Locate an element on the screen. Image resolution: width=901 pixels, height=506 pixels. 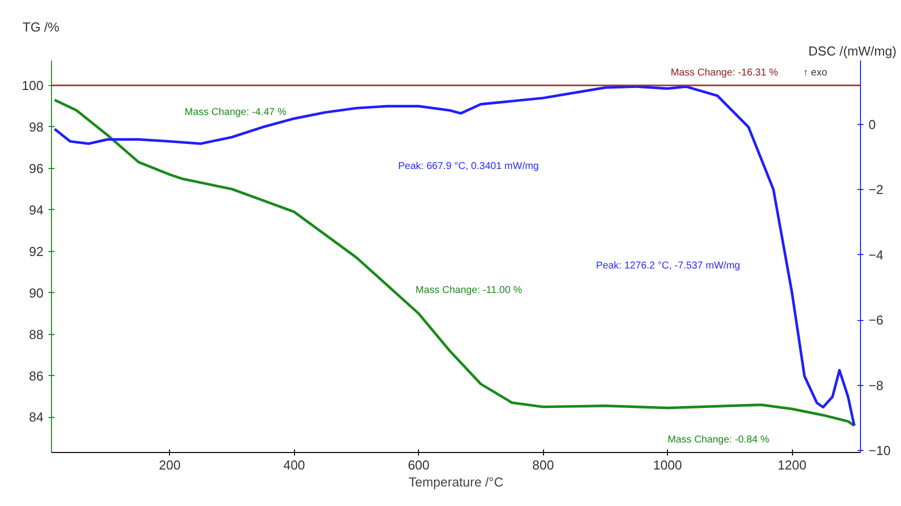
y2-axis-title: DSC /(mW/mg) is located at coordinates (852, 51).